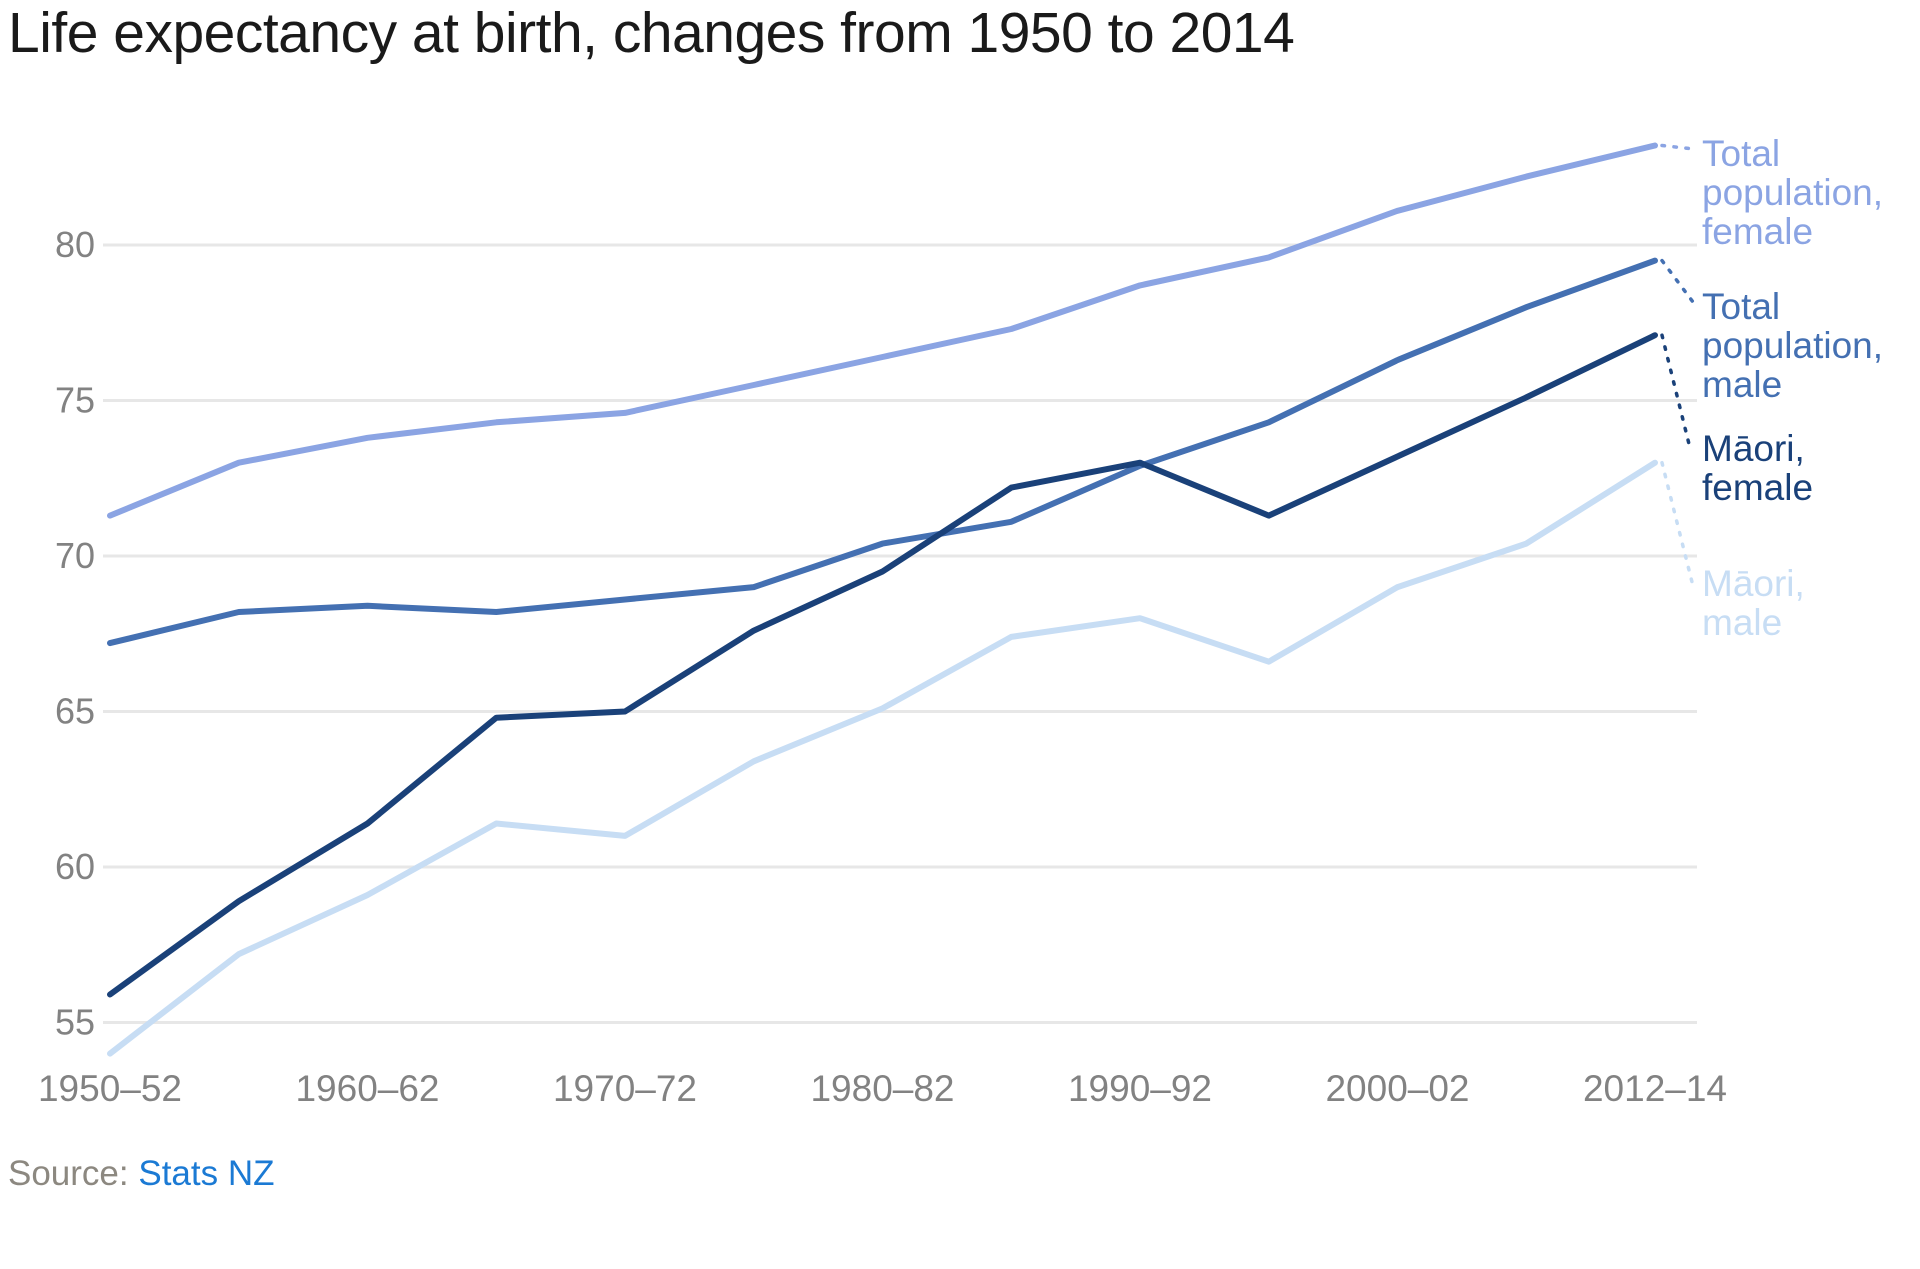 The width and height of the screenshot is (1920, 1269). I want to click on y-axis-tick-label: 70, so click(75, 555).